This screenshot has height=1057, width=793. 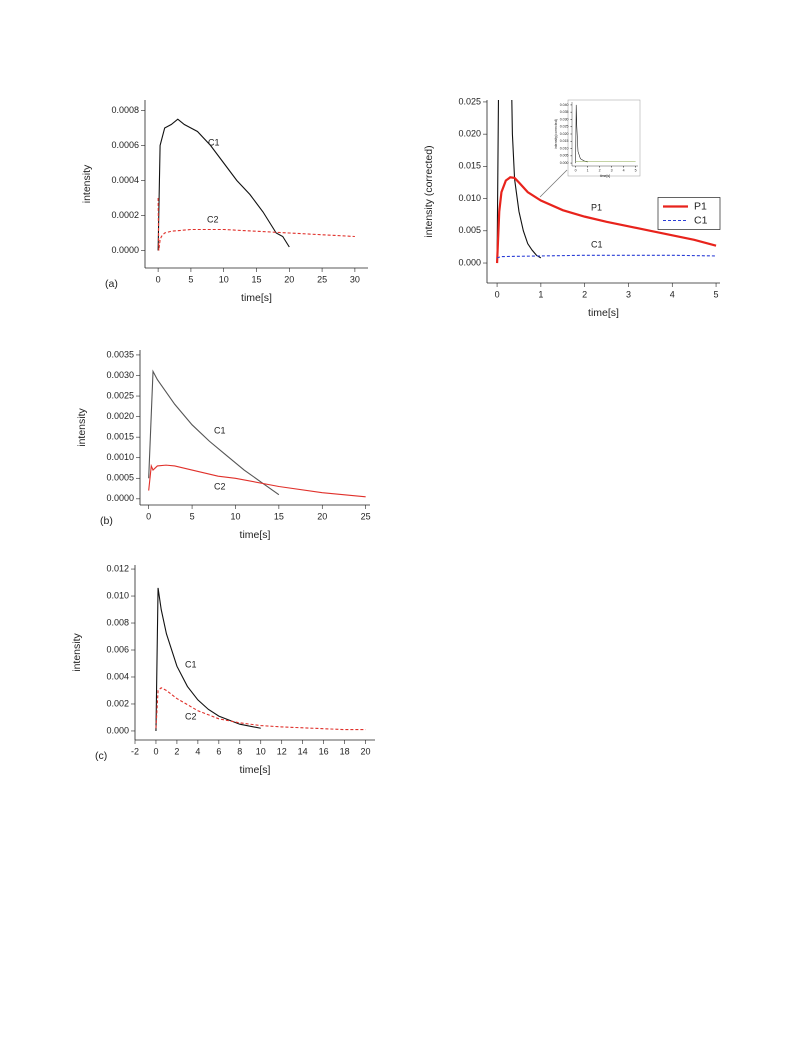 I want to click on x-tick-label: 18, so click(x=345, y=751).